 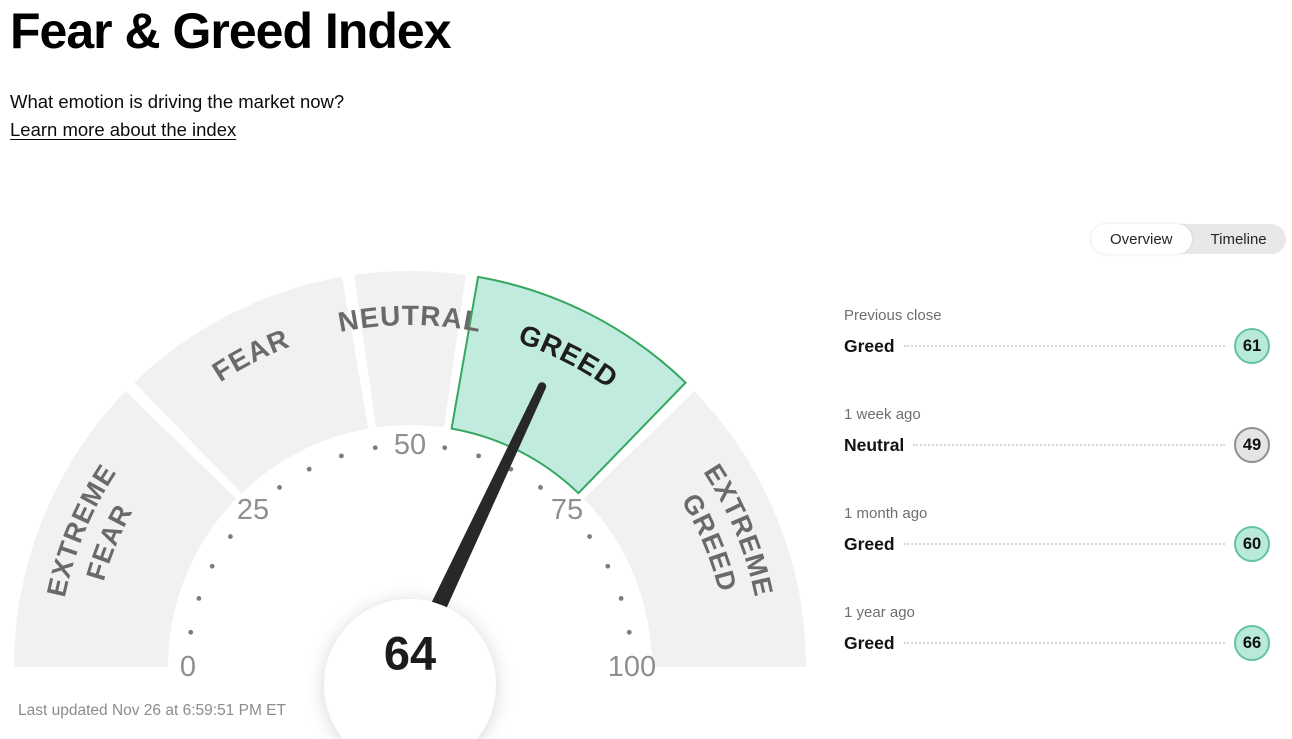 I want to click on gauge-value: 64, so click(x=410, y=653).